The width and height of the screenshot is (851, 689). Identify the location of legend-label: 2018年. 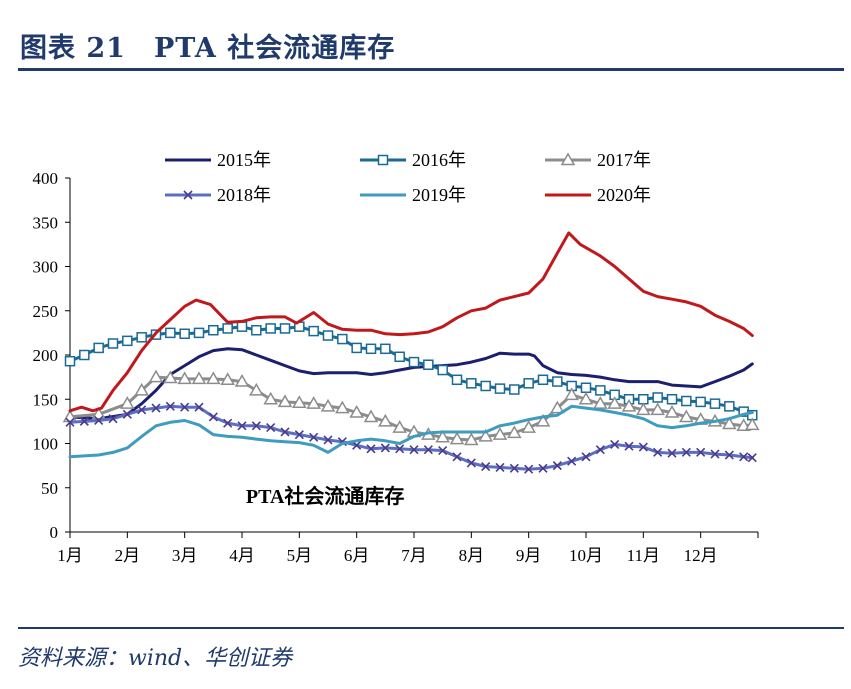
(244, 195).